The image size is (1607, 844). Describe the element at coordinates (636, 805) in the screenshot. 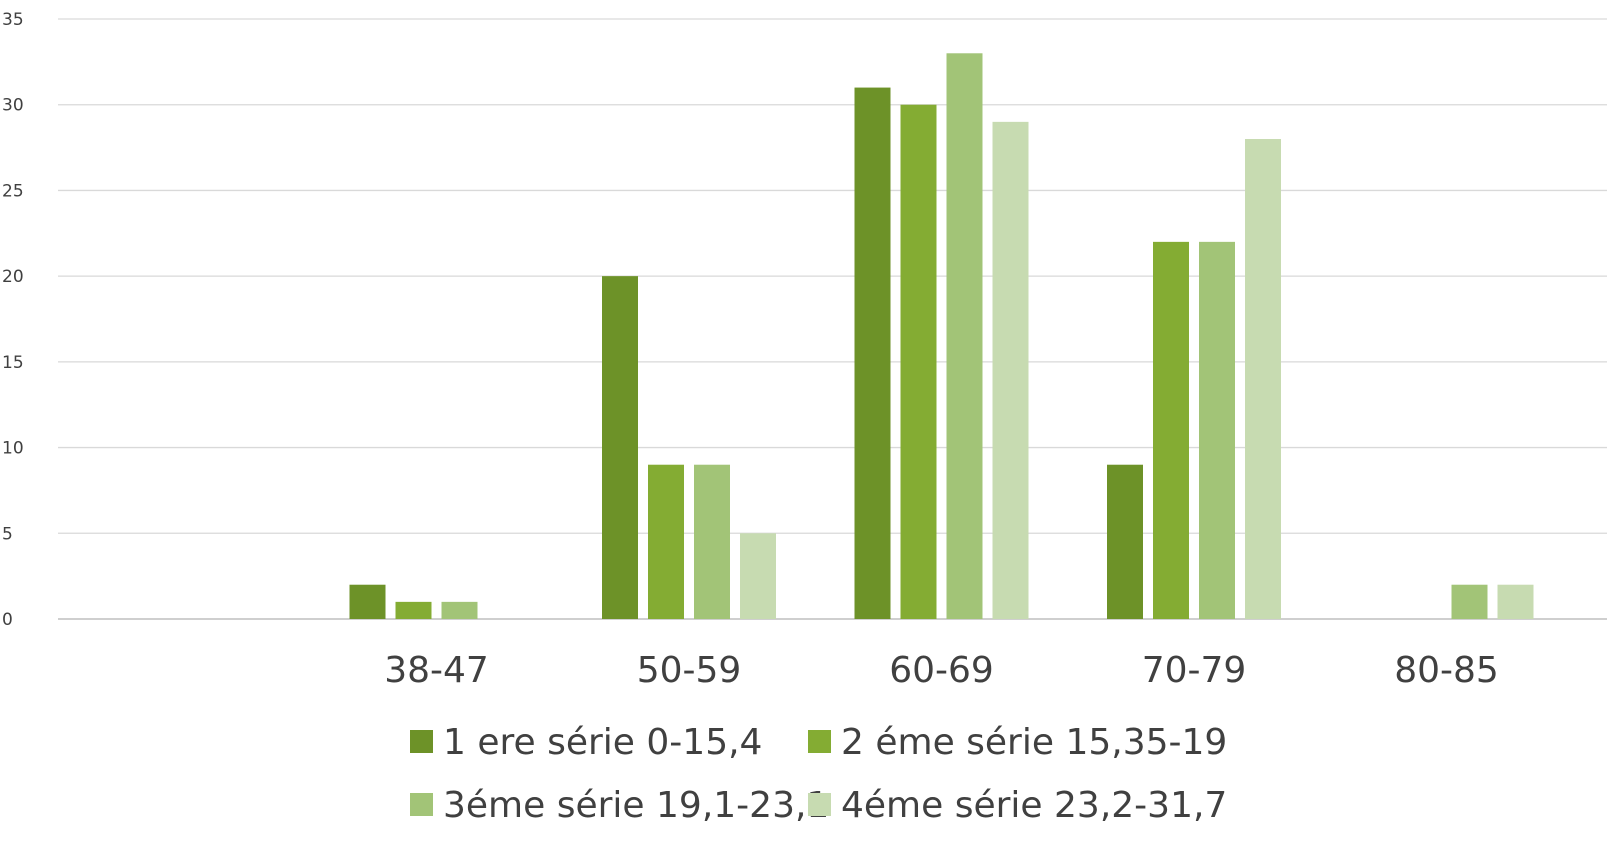

I see `legend-label: 3éme série 19,1-23,1` at that location.